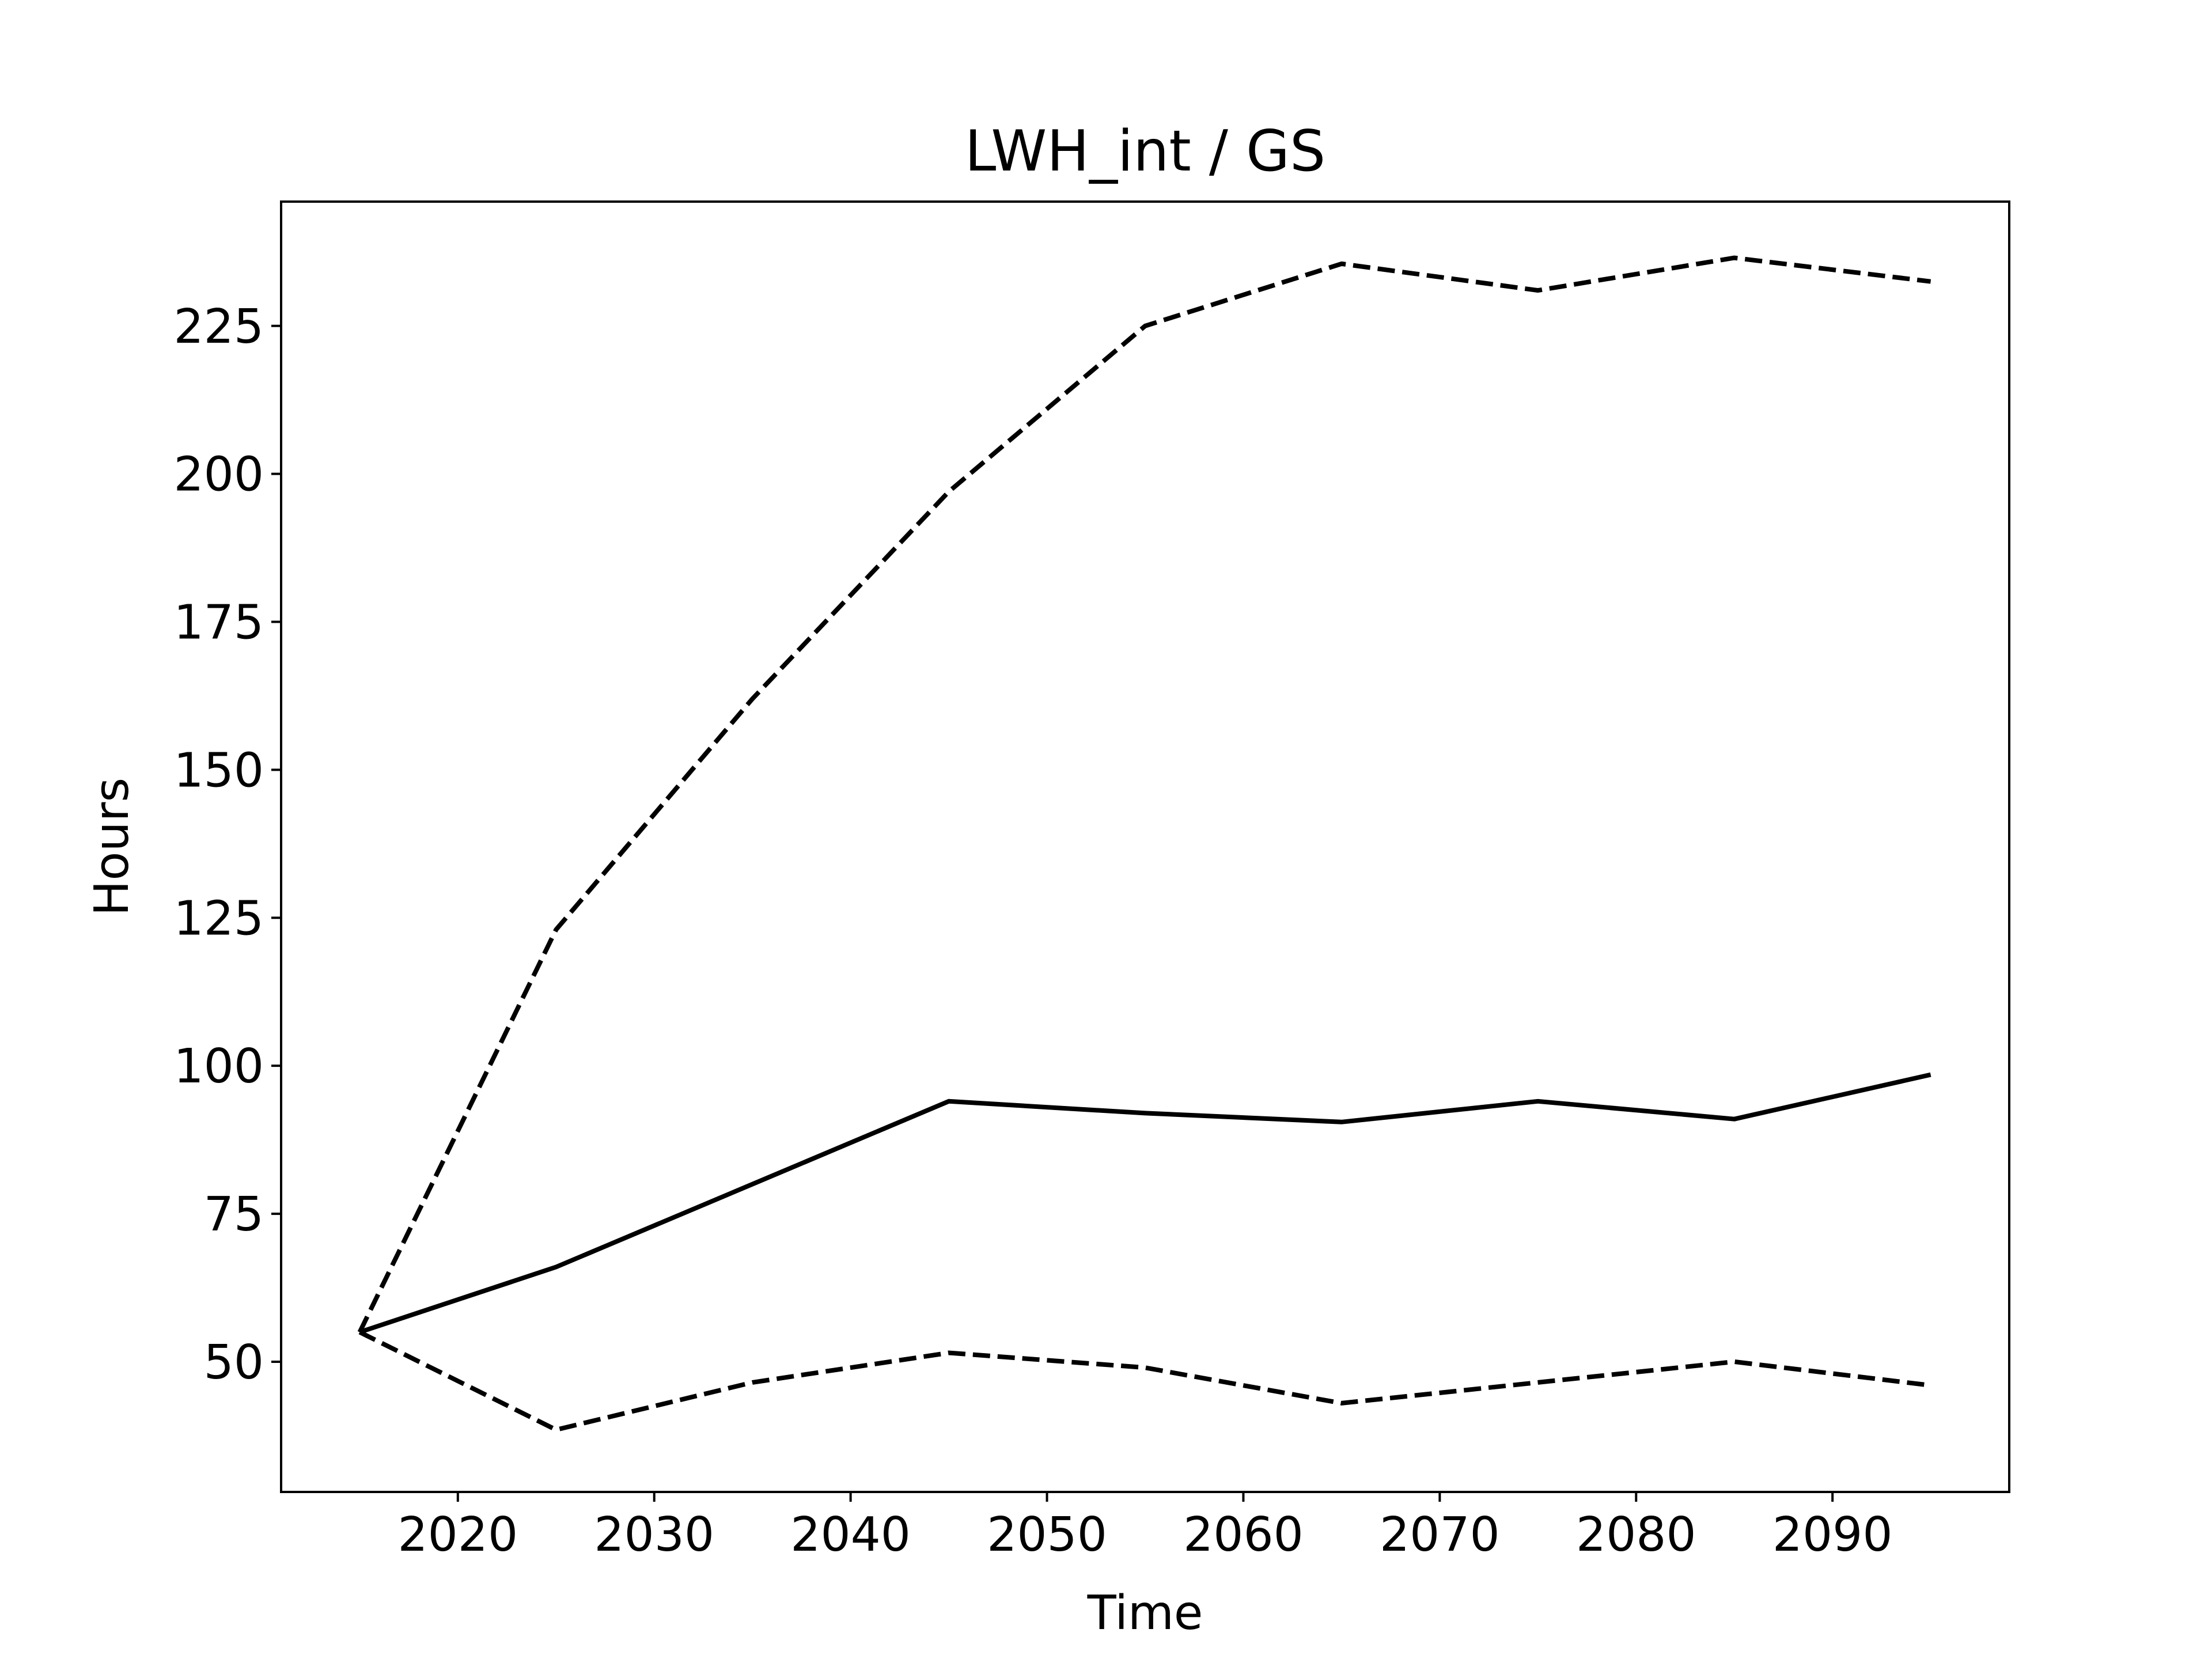 The height and width of the screenshot is (1659, 2212). Describe the element at coordinates (234, 1362) in the screenshot. I see `y-tick-label: 50` at that location.